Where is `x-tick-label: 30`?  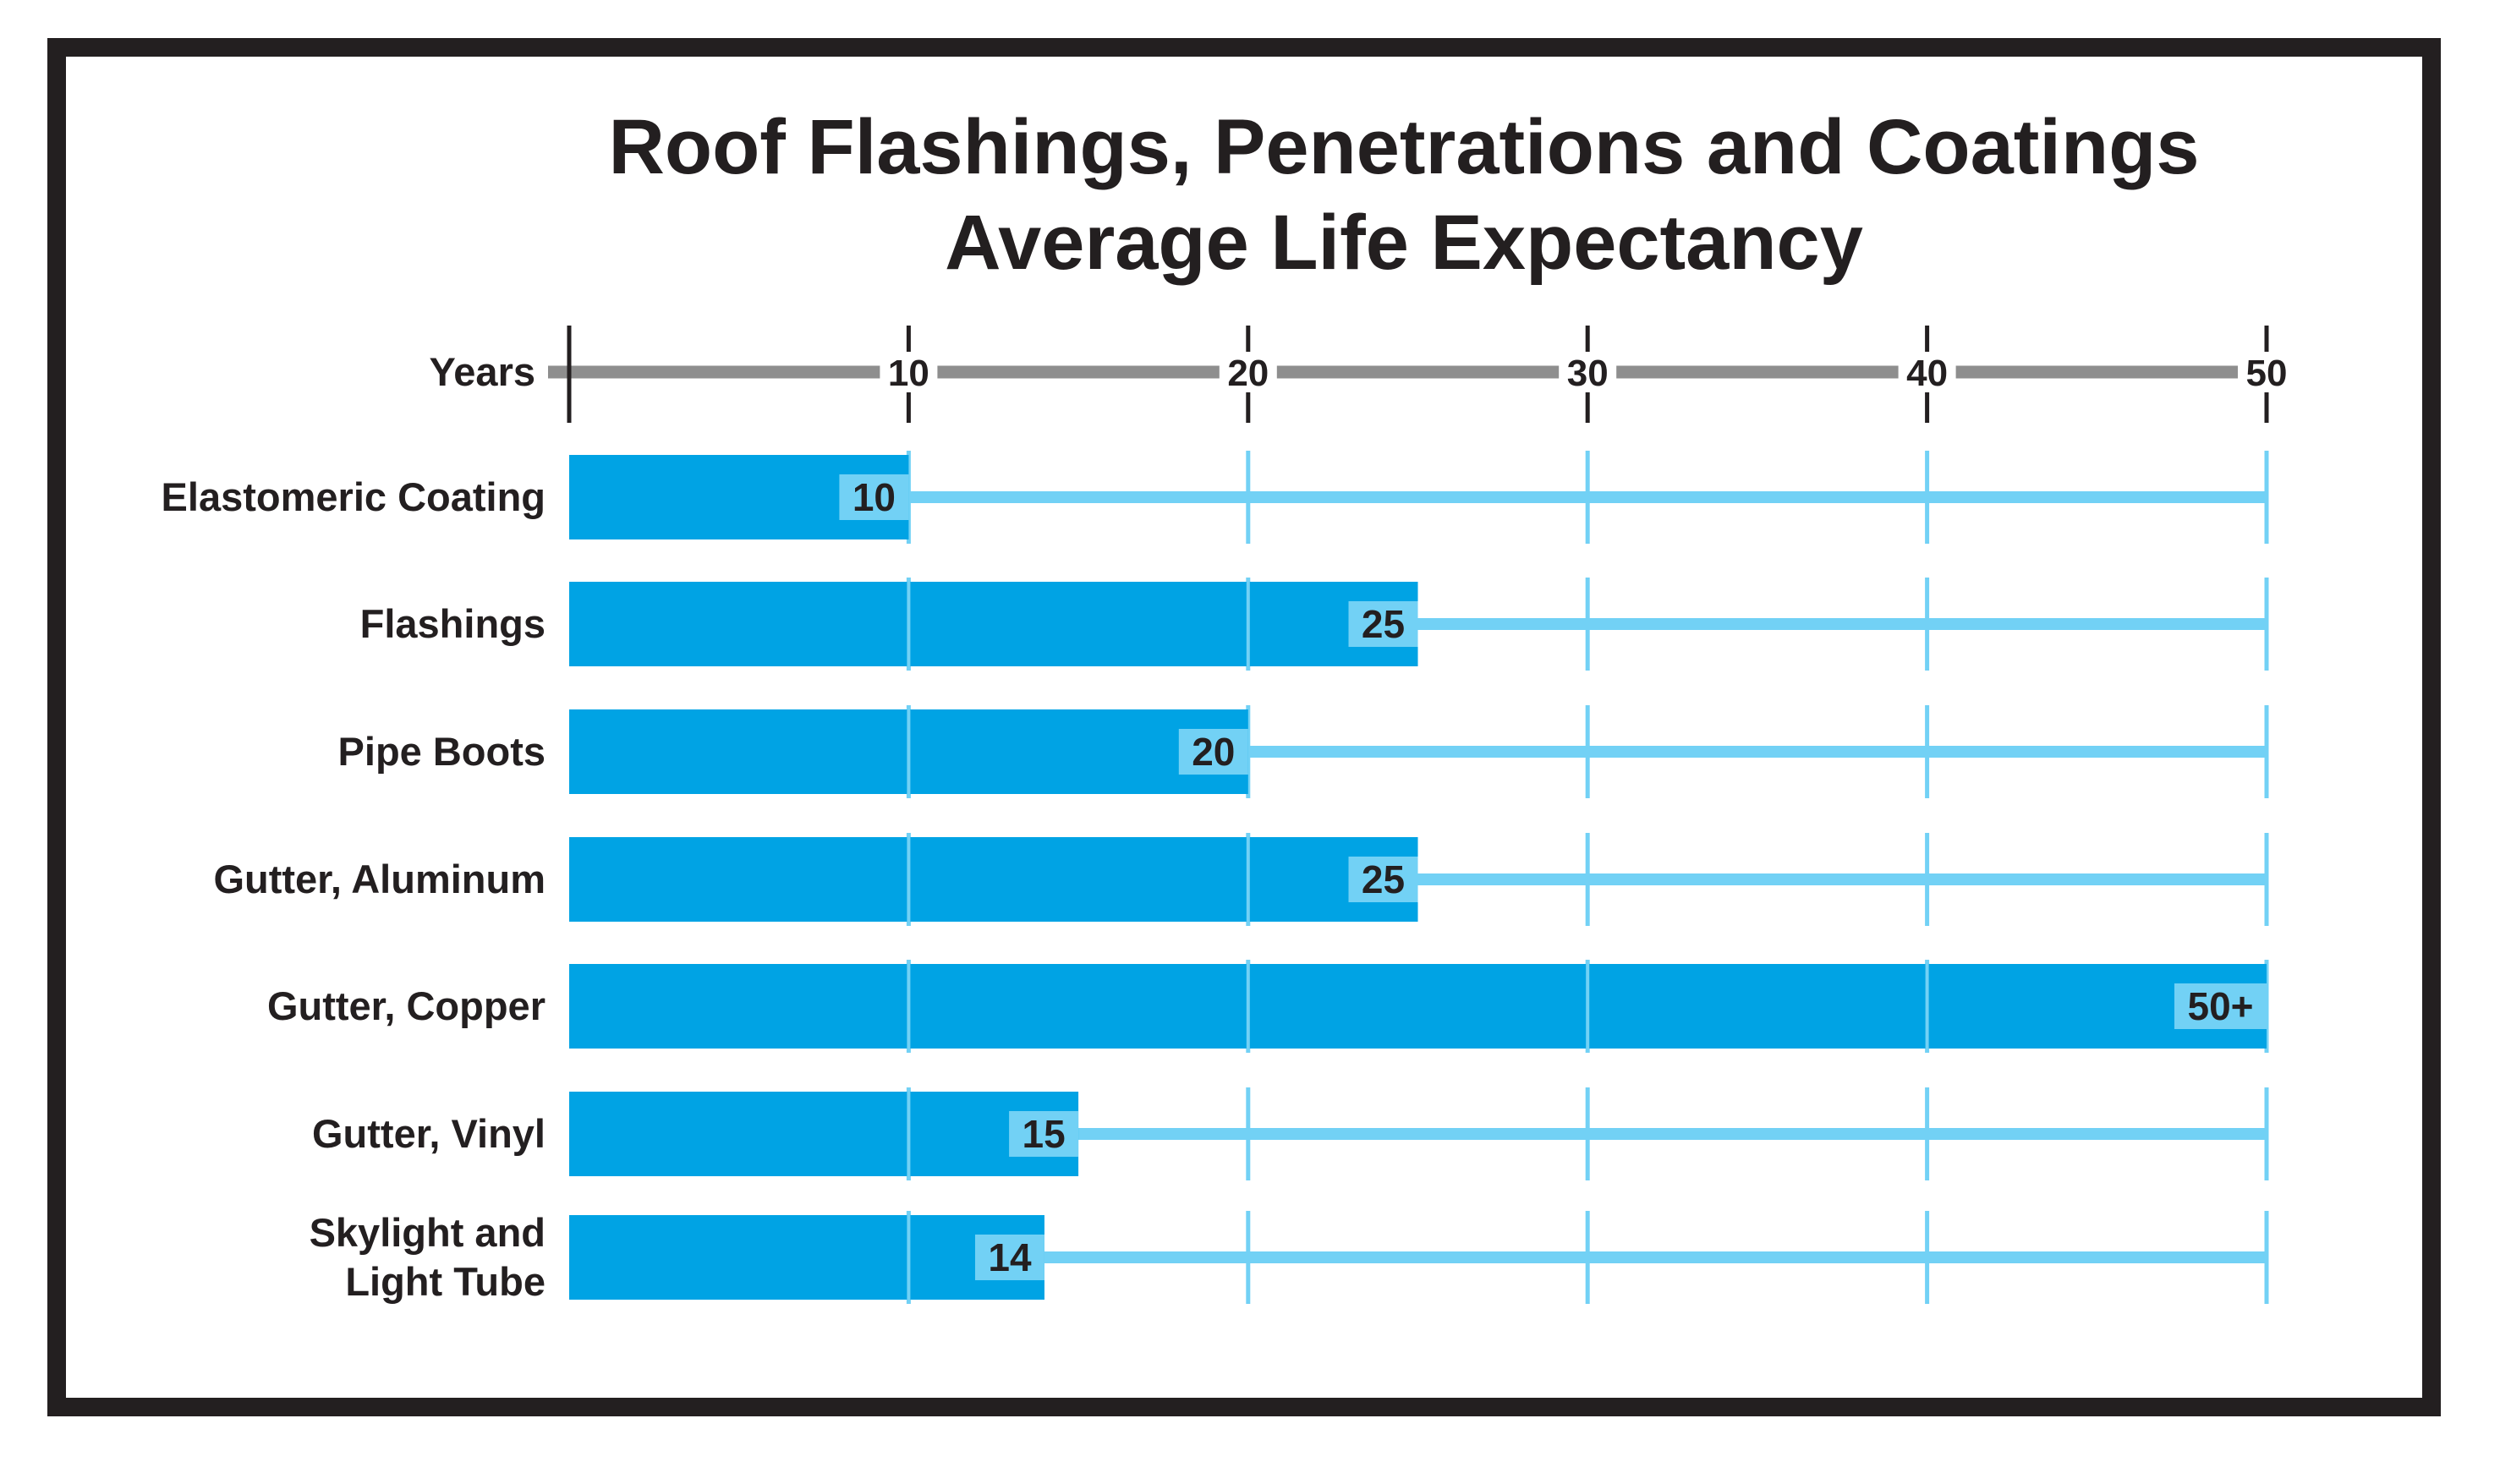 x-tick-label: 30 is located at coordinates (1588, 373).